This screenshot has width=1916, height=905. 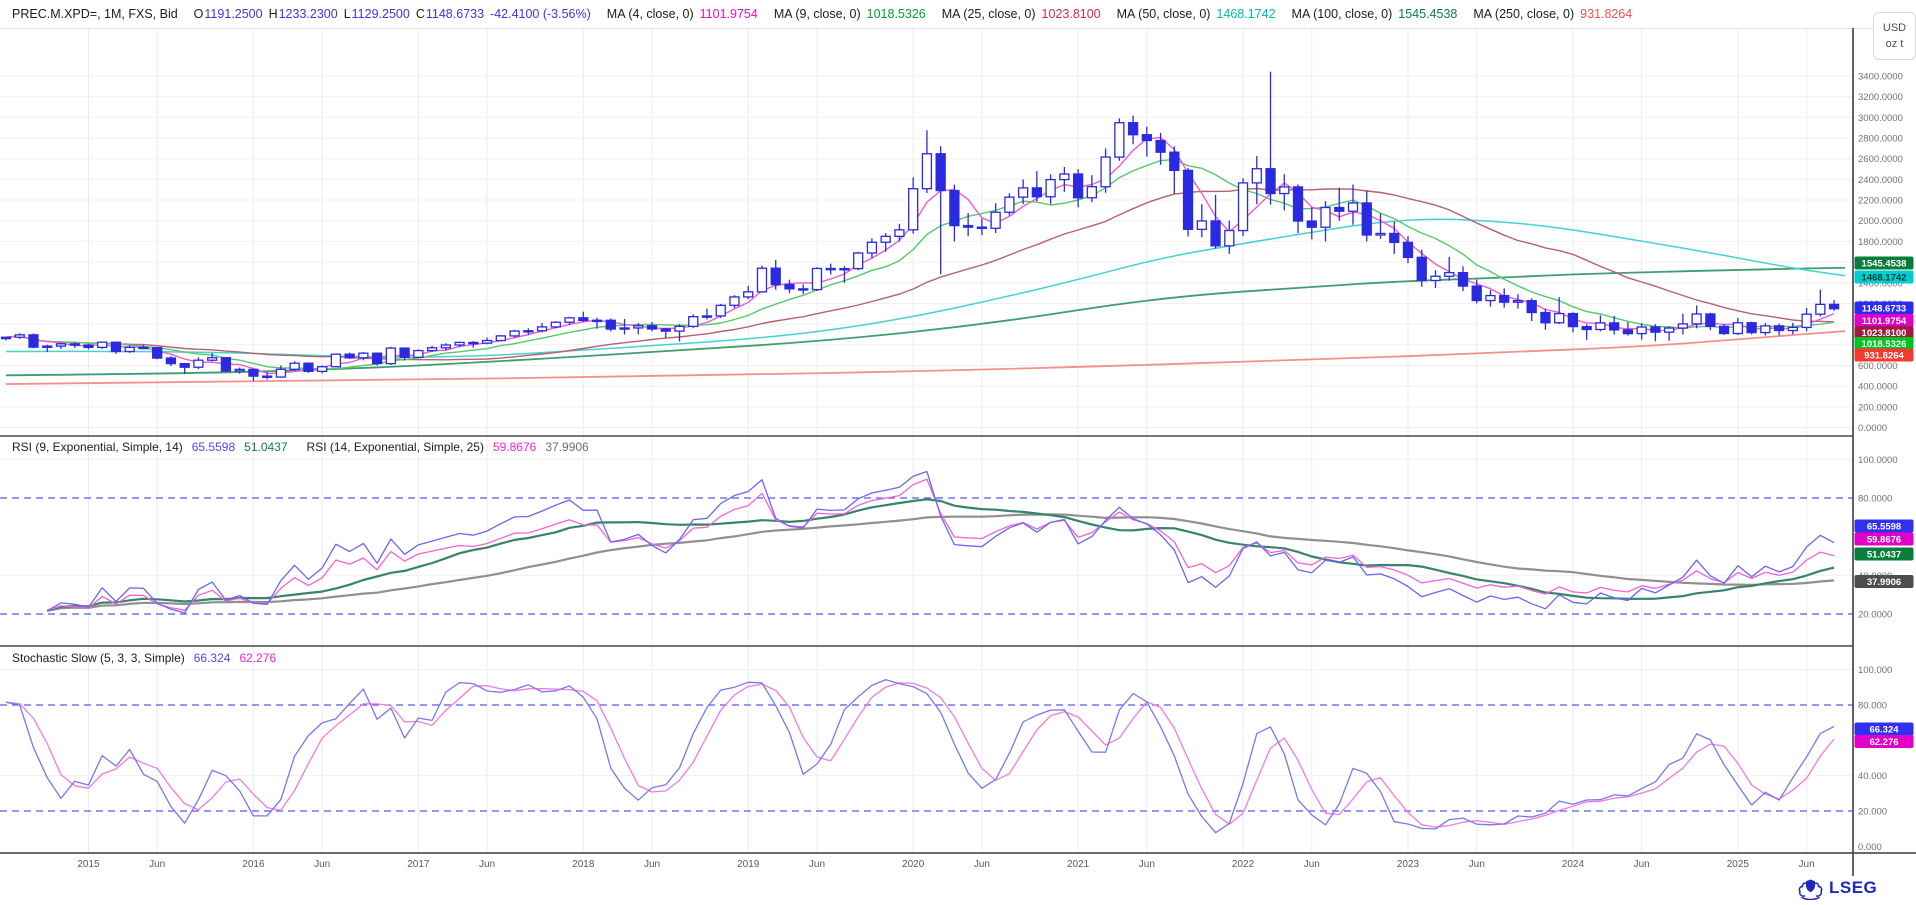 What do you see at coordinates (1878, 366) in the screenshot?
I see `svg-text: 600.0000` at bounding box center [1878, 366].